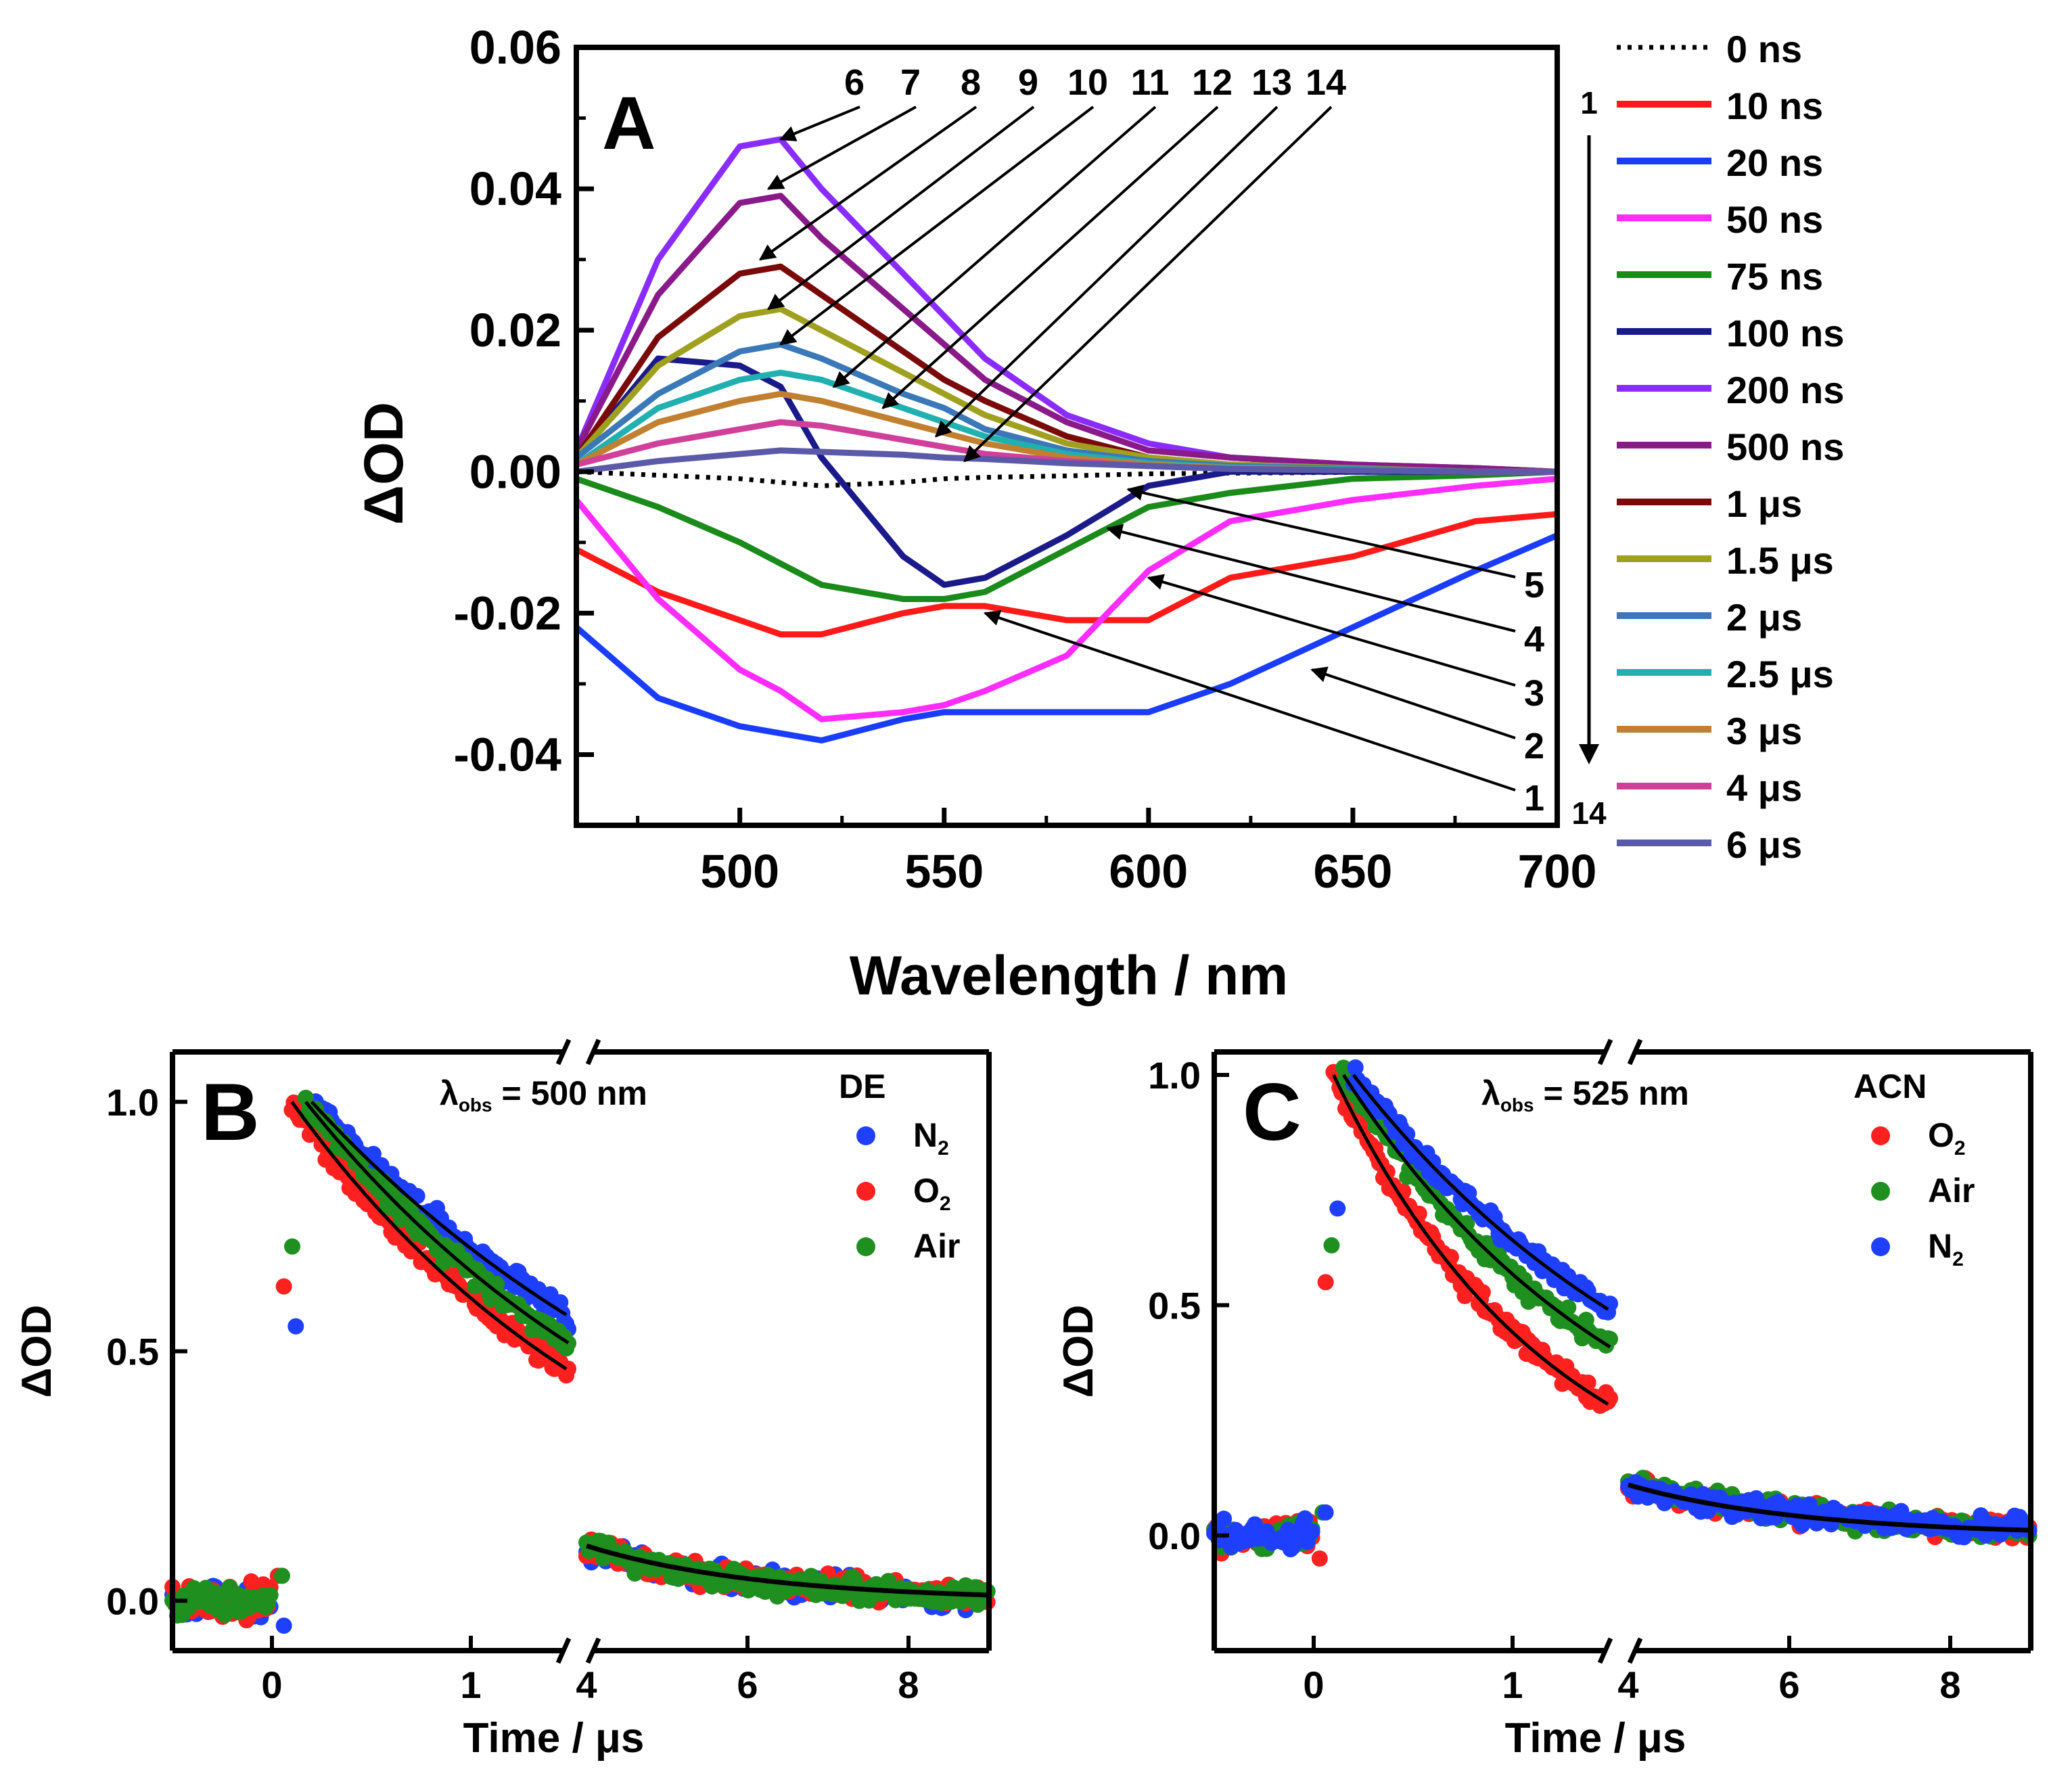 This screenshot has height=1792, width=2049. Describe the element at coordinates (1774, 106) in the screenshot. I see `legend-label: 10 ns` at that location.